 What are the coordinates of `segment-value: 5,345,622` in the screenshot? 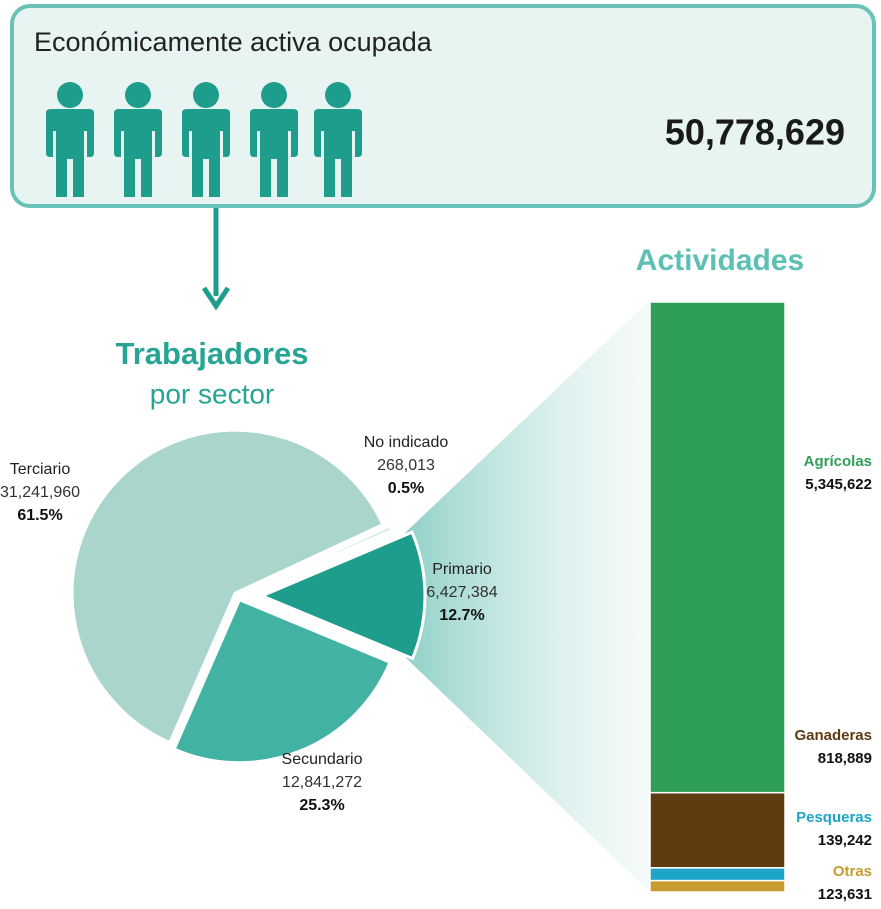 It's located at (838, 484).